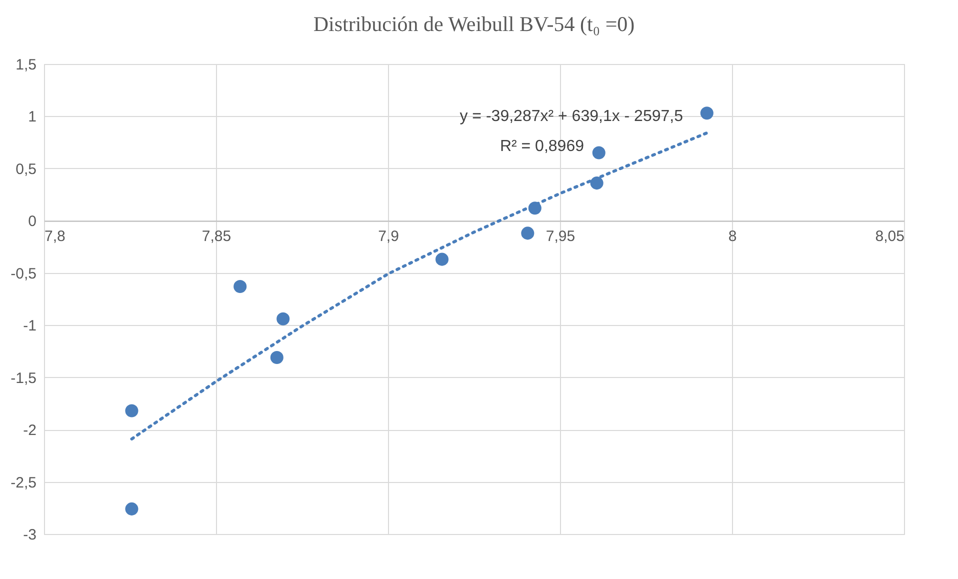  I want to click on y-tick-label: 0, so click(32, 221).